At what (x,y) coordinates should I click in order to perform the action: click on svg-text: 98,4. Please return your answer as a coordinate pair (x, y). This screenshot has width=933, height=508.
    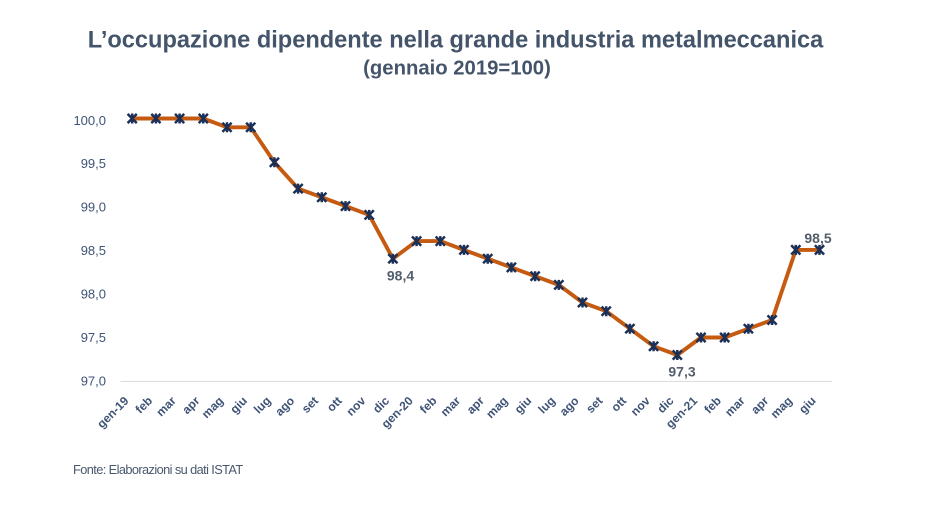
    Looking at the image, I should click on (400, 276).